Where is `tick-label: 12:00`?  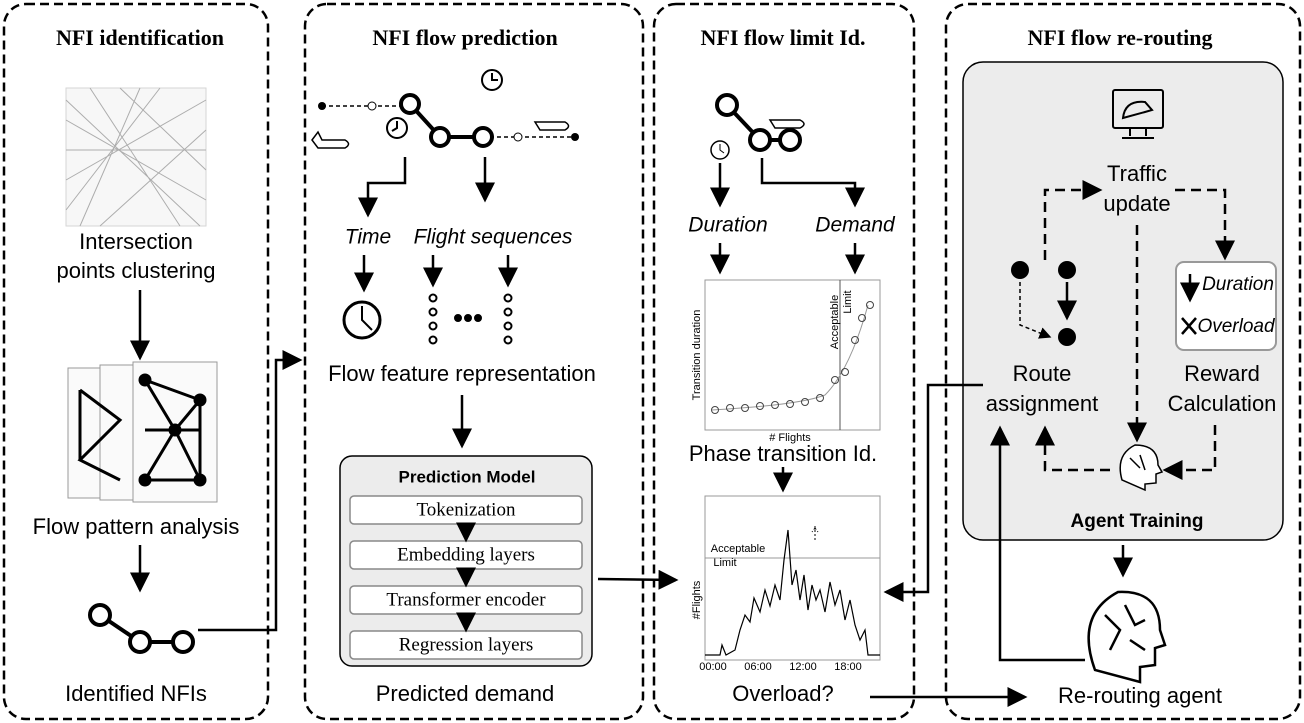 tick-label: 12:00 is located at coordinates (803, 667).